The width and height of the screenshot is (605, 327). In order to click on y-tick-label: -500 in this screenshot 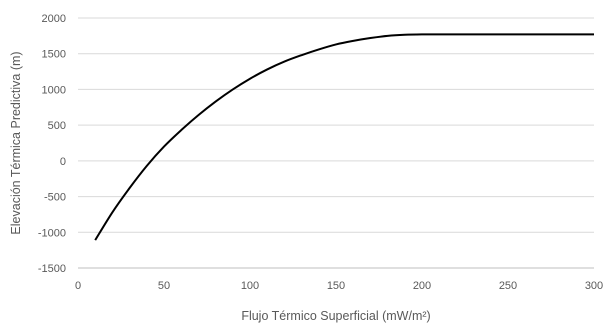, I will do `click(55, 198)`.